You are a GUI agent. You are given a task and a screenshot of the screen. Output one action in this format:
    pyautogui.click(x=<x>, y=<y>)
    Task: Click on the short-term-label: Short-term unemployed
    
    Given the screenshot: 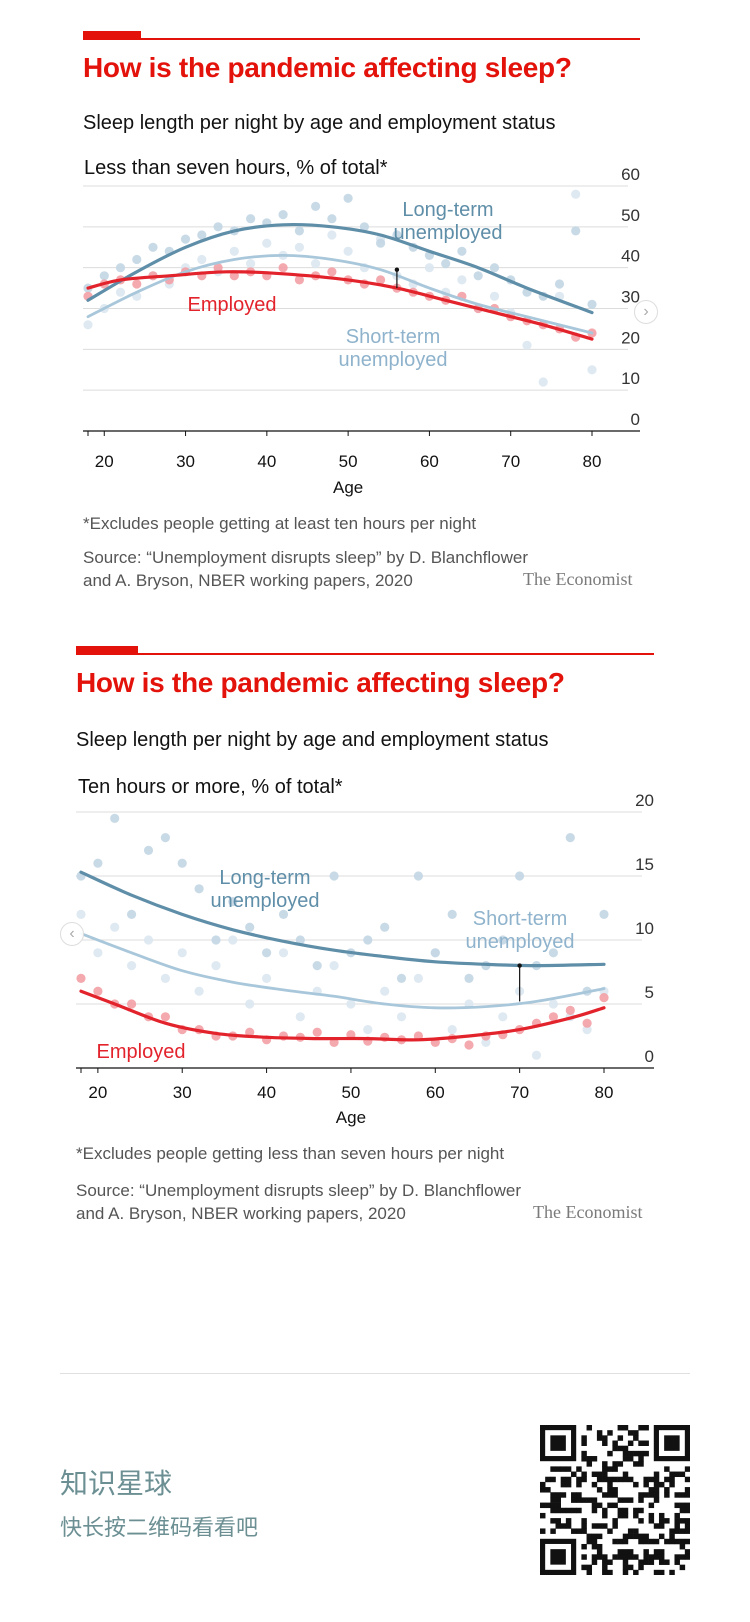 What is the action you would take?
    pyautogui.click(x=520, y=930)
    